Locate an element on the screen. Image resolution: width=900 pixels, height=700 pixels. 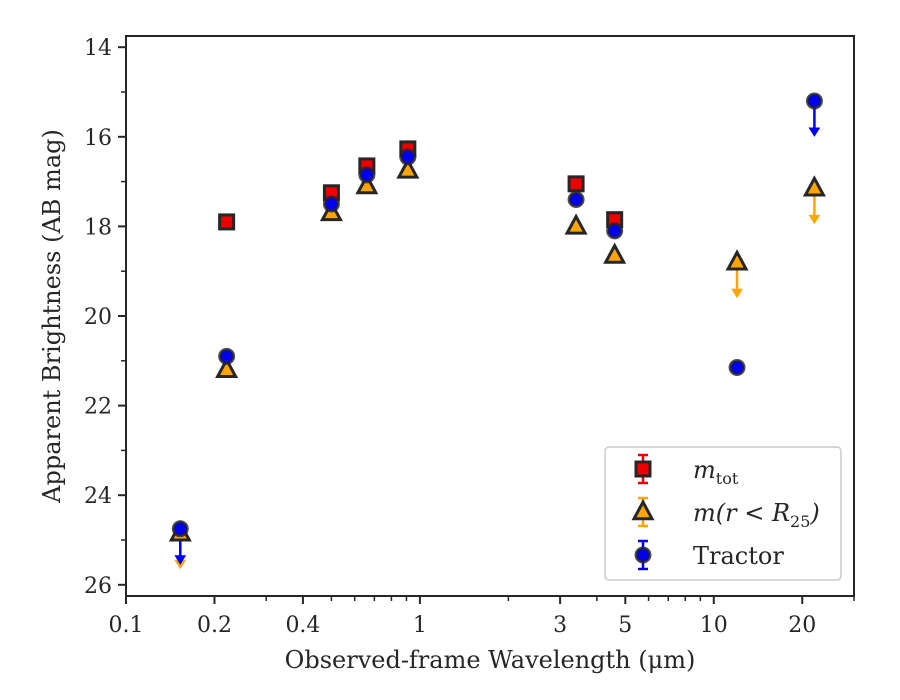
y-tick-label: 20 is located at coordinates (98, 317).